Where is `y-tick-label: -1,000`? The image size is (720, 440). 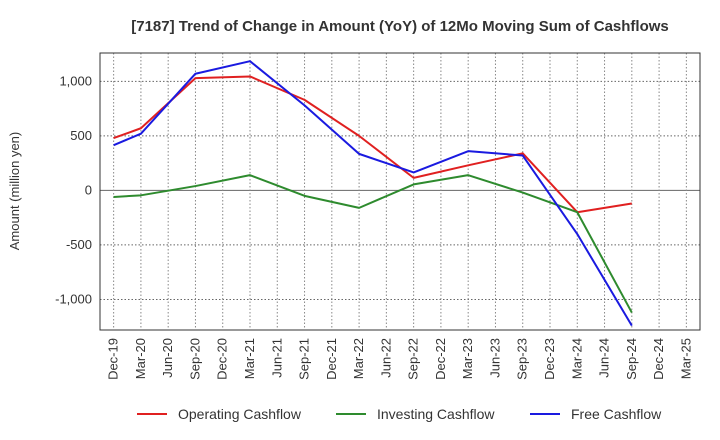 y-tick-label: -1,000 is located at coordinates (73, 298).